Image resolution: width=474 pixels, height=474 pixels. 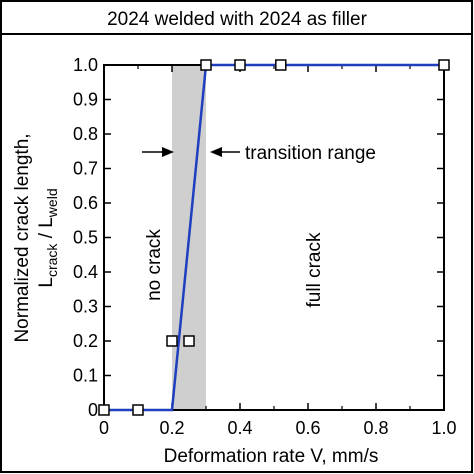 I want to click on right-arrow-head, so click(x=216, y=152).